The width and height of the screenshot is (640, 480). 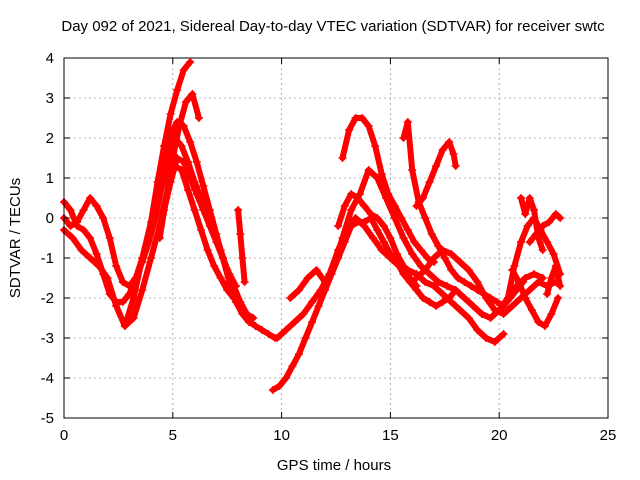 What do you see at coordinates (64, 435) in the screenshot?
I see `x-tick-label: 0` at bounding box center [64, 435].